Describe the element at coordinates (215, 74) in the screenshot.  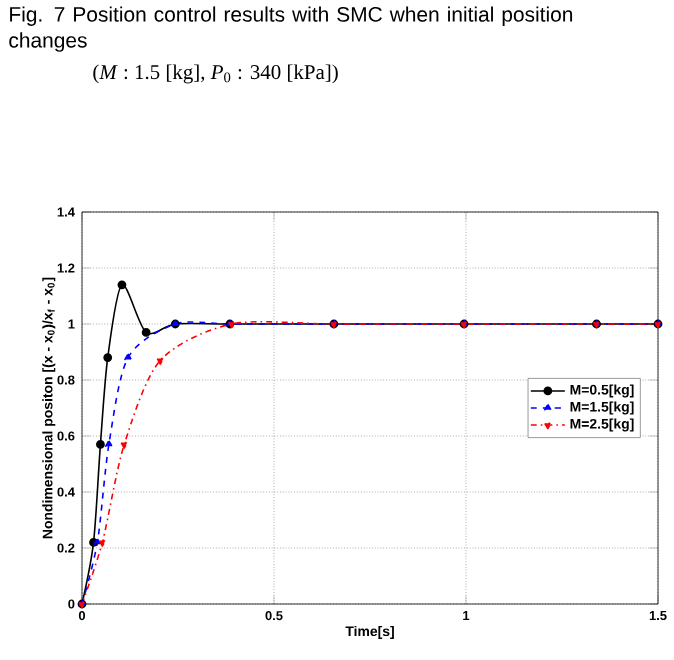
I see `chart-subtitle: (M : 1.5 [kg], P$_{0}$ : 340 [kPa])` at that location.